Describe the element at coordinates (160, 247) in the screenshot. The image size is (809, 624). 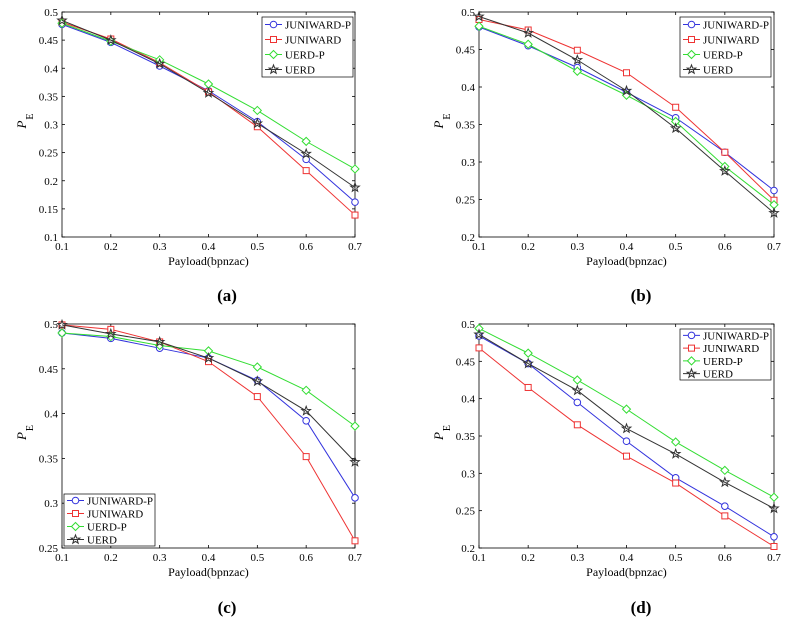
I see `x-tick-label: 0.3` at that location.